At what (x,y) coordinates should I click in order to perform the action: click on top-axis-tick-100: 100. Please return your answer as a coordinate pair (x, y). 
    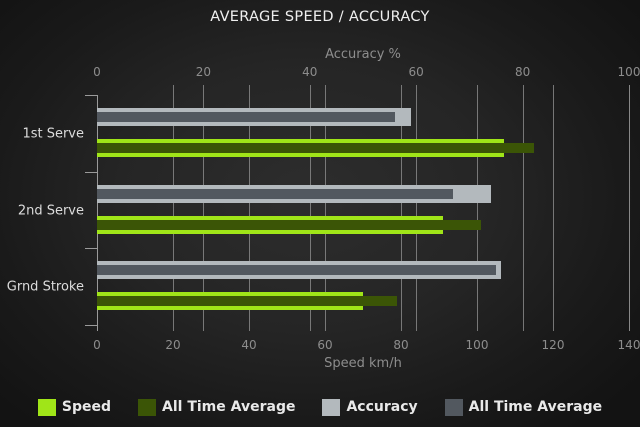
    Looking at the image, I should click on (628, 72).